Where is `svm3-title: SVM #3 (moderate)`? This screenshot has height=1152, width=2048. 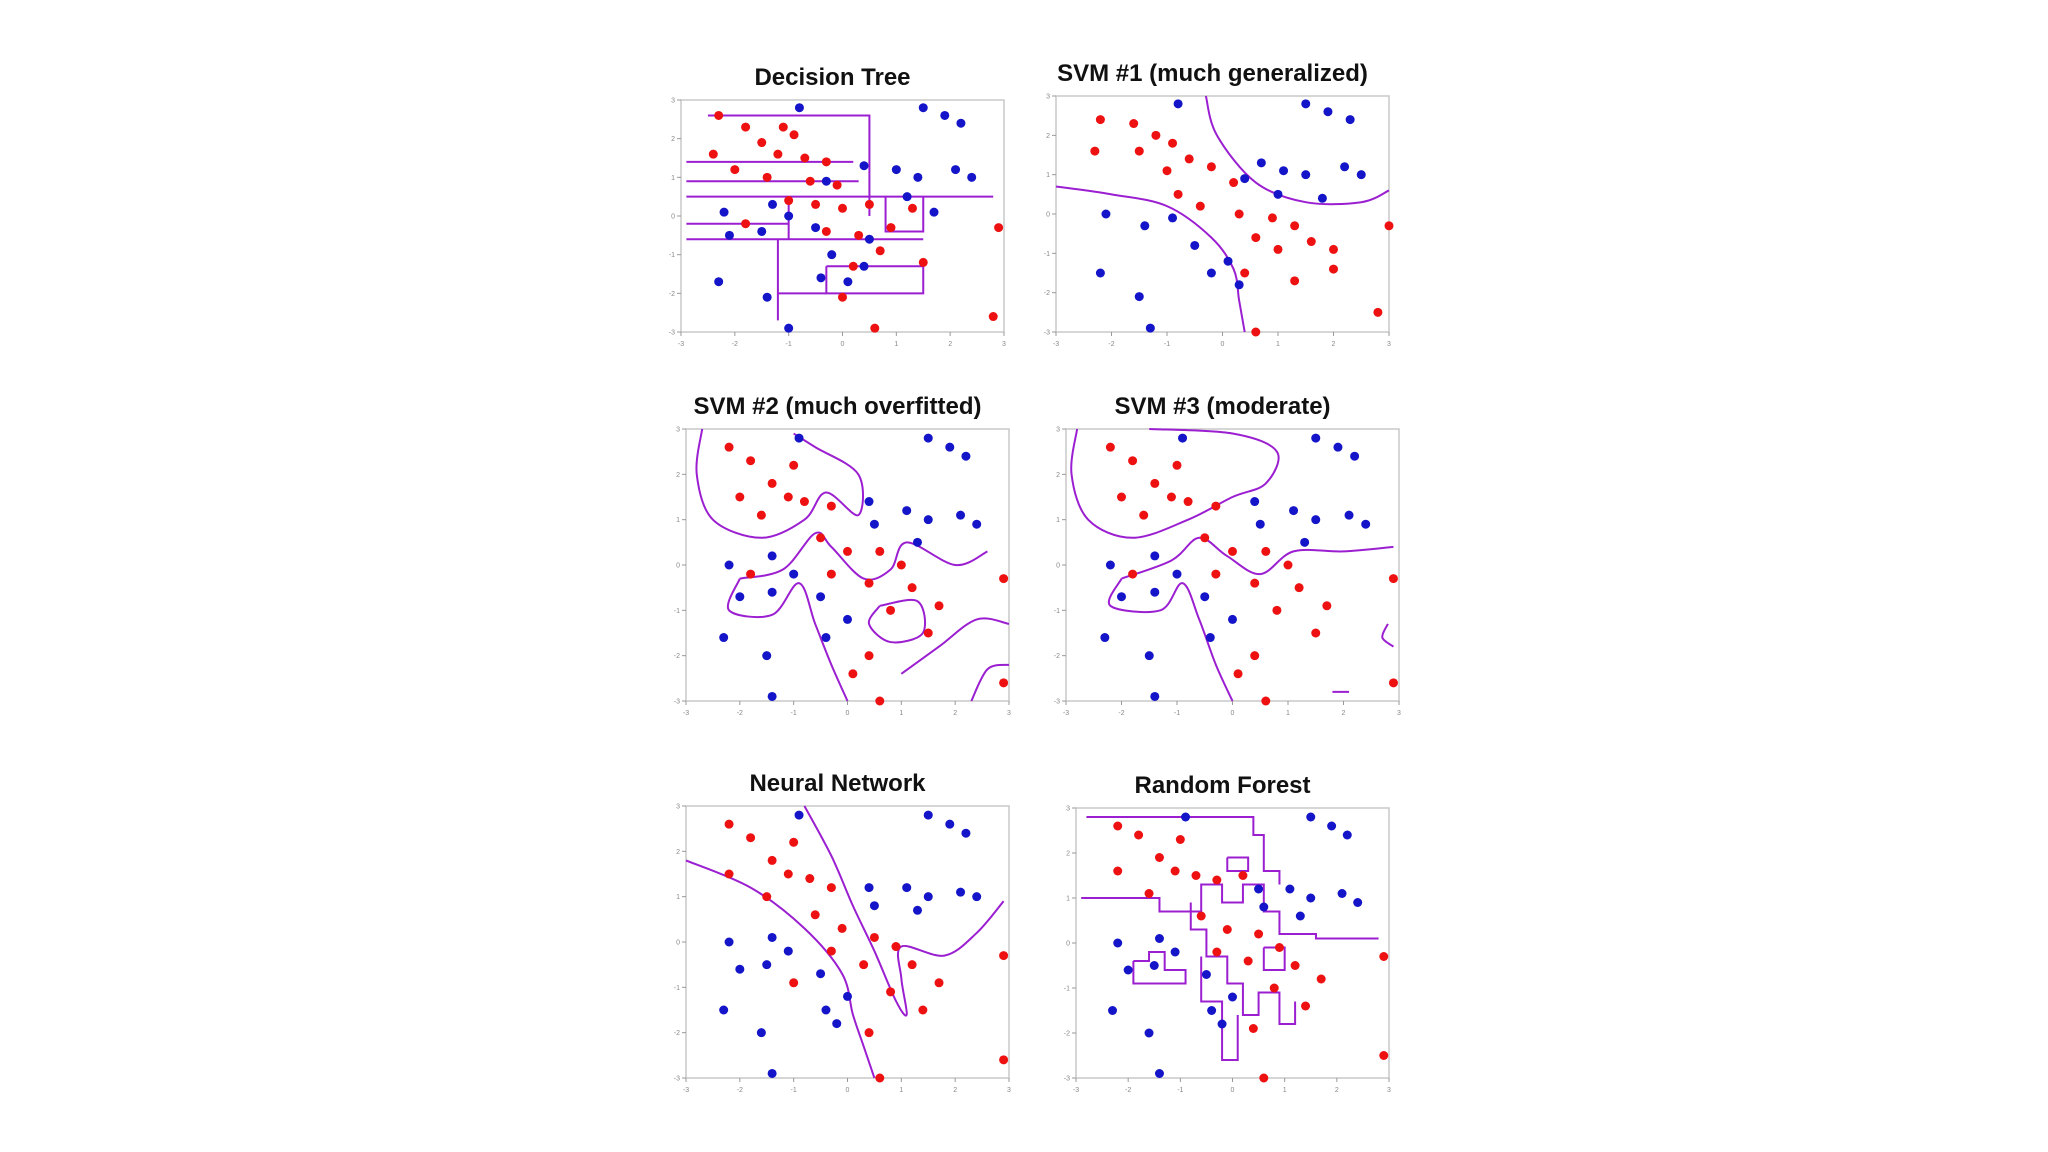 svm3-title: SVM #3 (moderate) is located at coordinates (1222, 406).